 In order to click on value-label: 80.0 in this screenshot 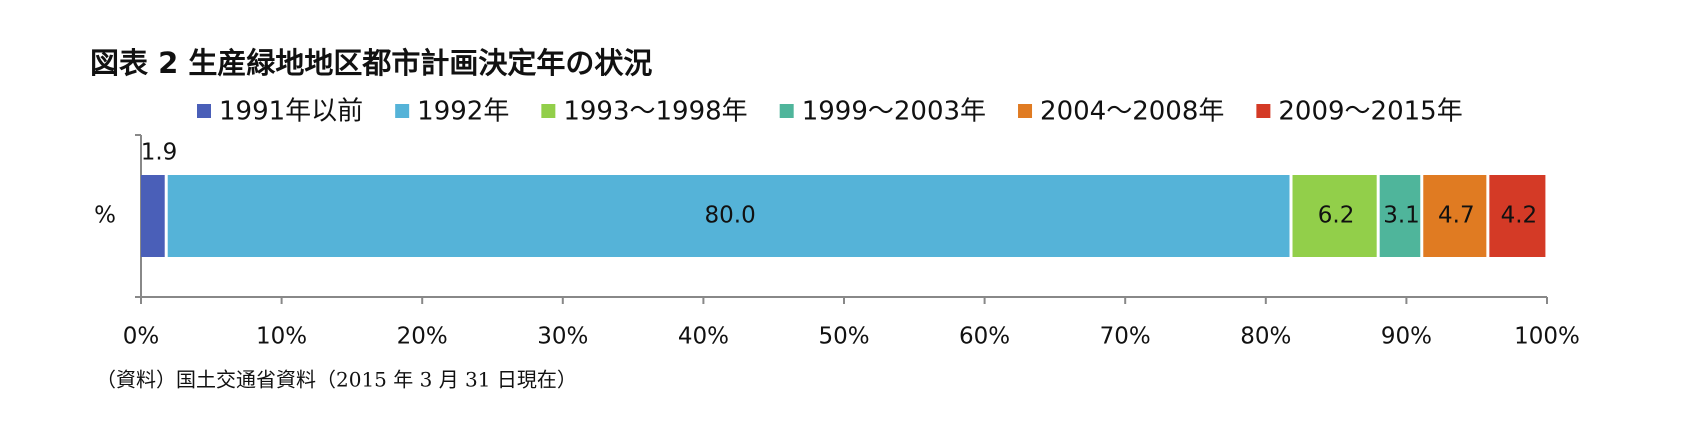, I will do `click(730, 216)`.